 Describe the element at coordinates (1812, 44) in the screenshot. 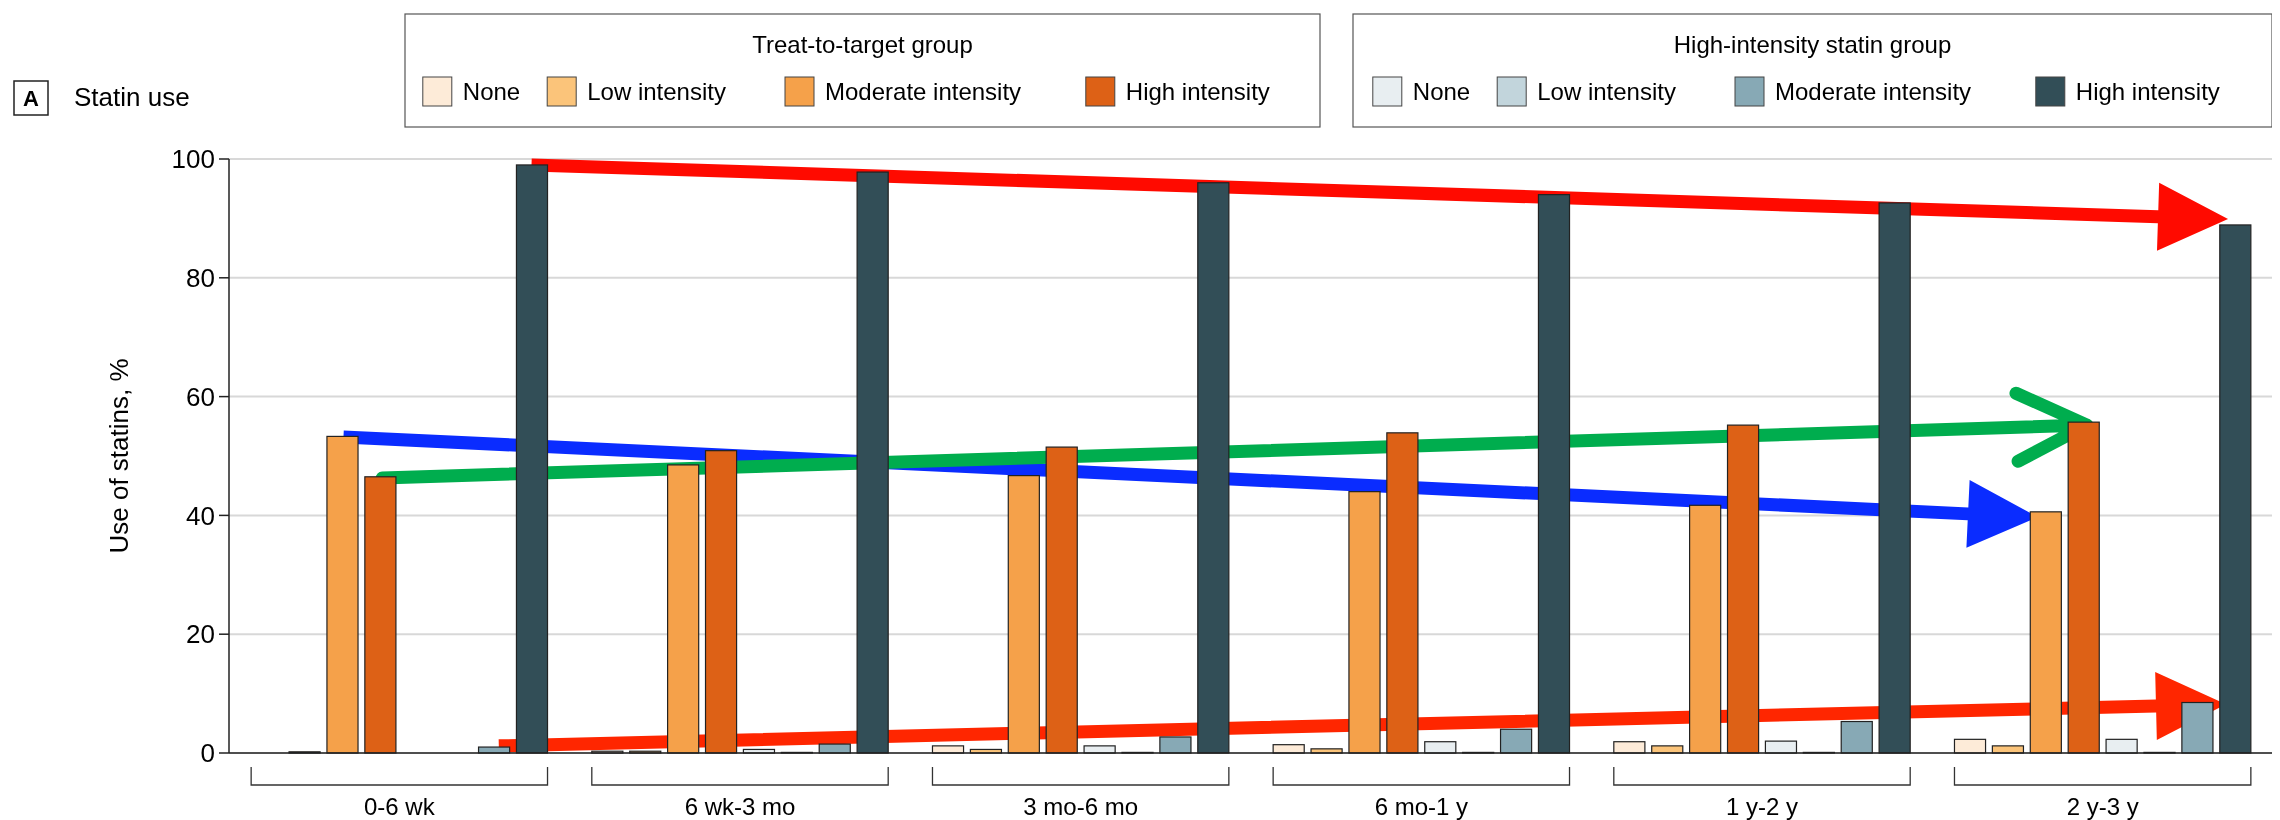

I see `text: High-intensity statin group` at that location.